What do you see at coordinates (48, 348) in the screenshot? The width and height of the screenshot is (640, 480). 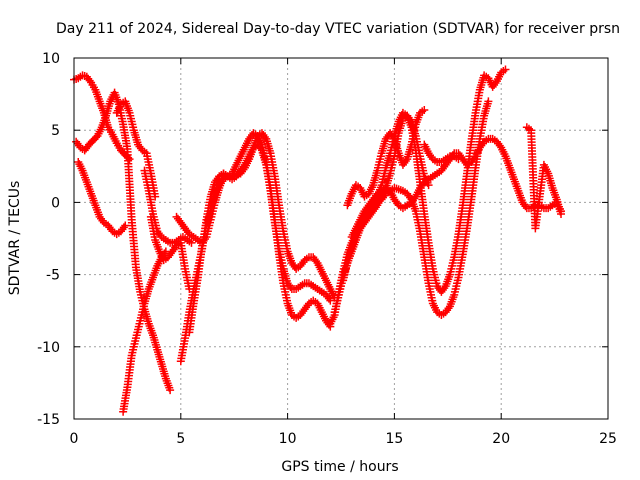 I see `y-tick-label: -10` at bounding box center [48, 348].